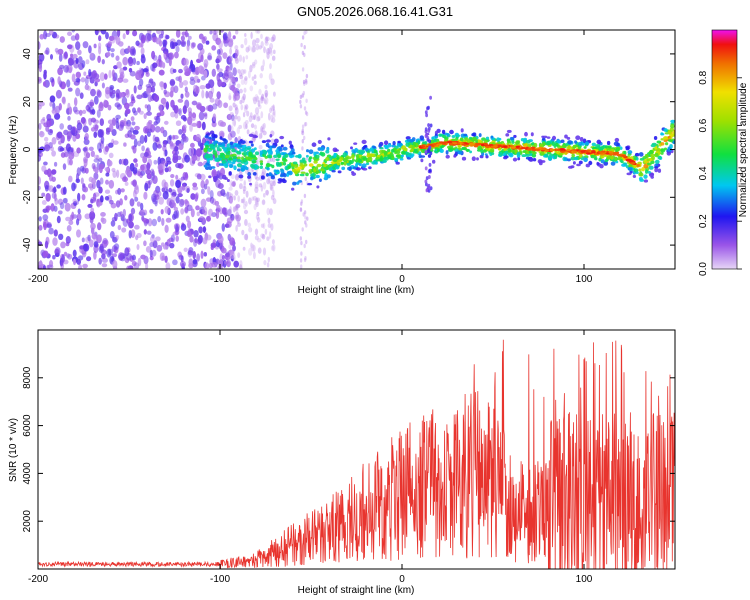 This screenshot has height=600, width=750. What do you see at coordinates (703, 173) in the screenshot?
I see `colorbar-tick-label: 0.4` at bounding box center [703, 173].